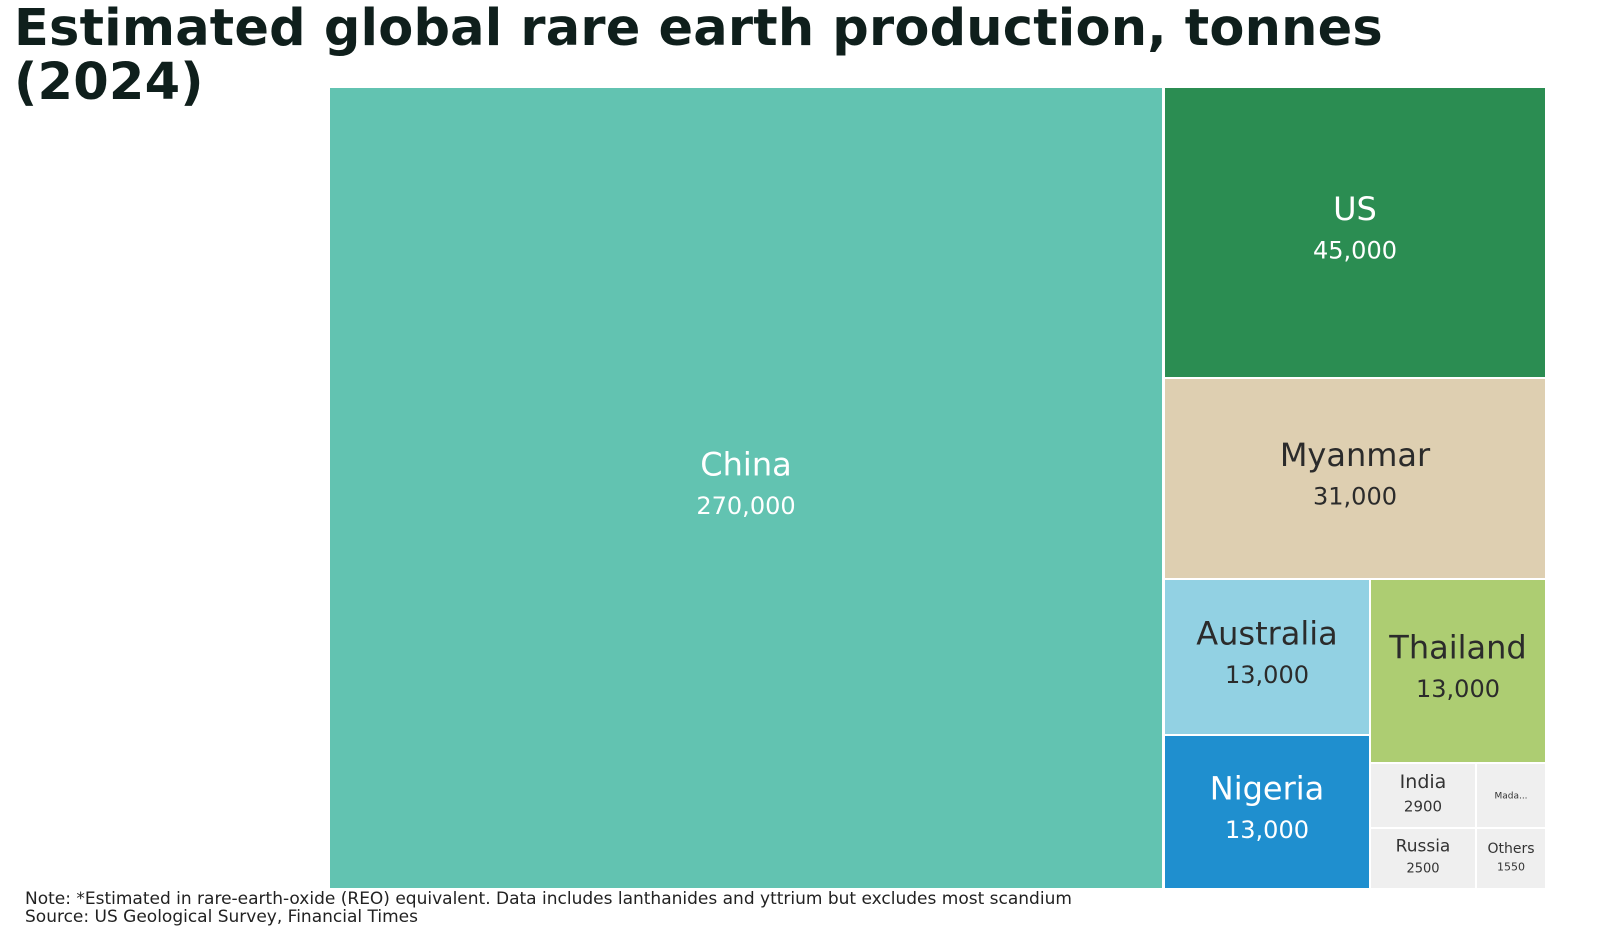 This screenshot has height=936, width=1600. I want to click on treemap-label-india: India, so click(1423, 782).